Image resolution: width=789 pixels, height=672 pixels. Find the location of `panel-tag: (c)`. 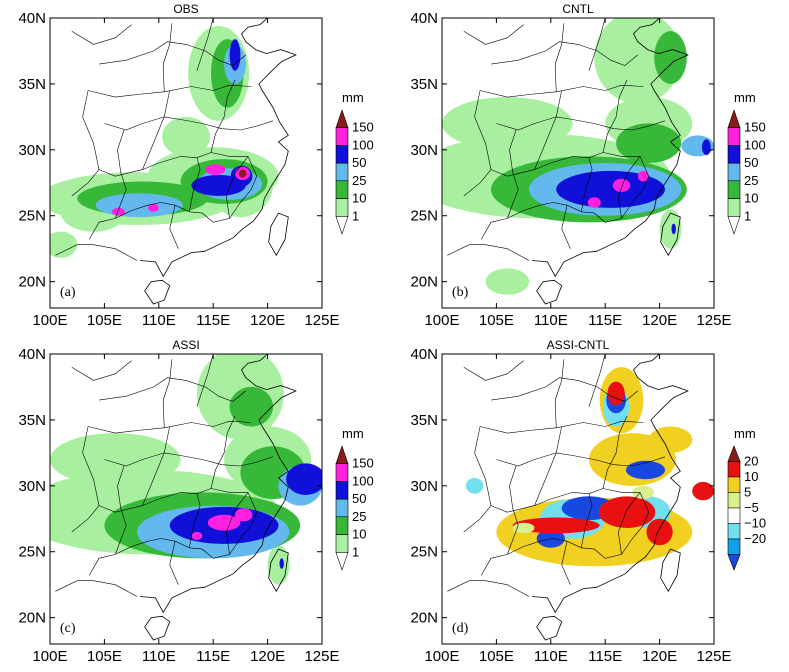

panel-tag: (c) is located at coordinates (68, 628).